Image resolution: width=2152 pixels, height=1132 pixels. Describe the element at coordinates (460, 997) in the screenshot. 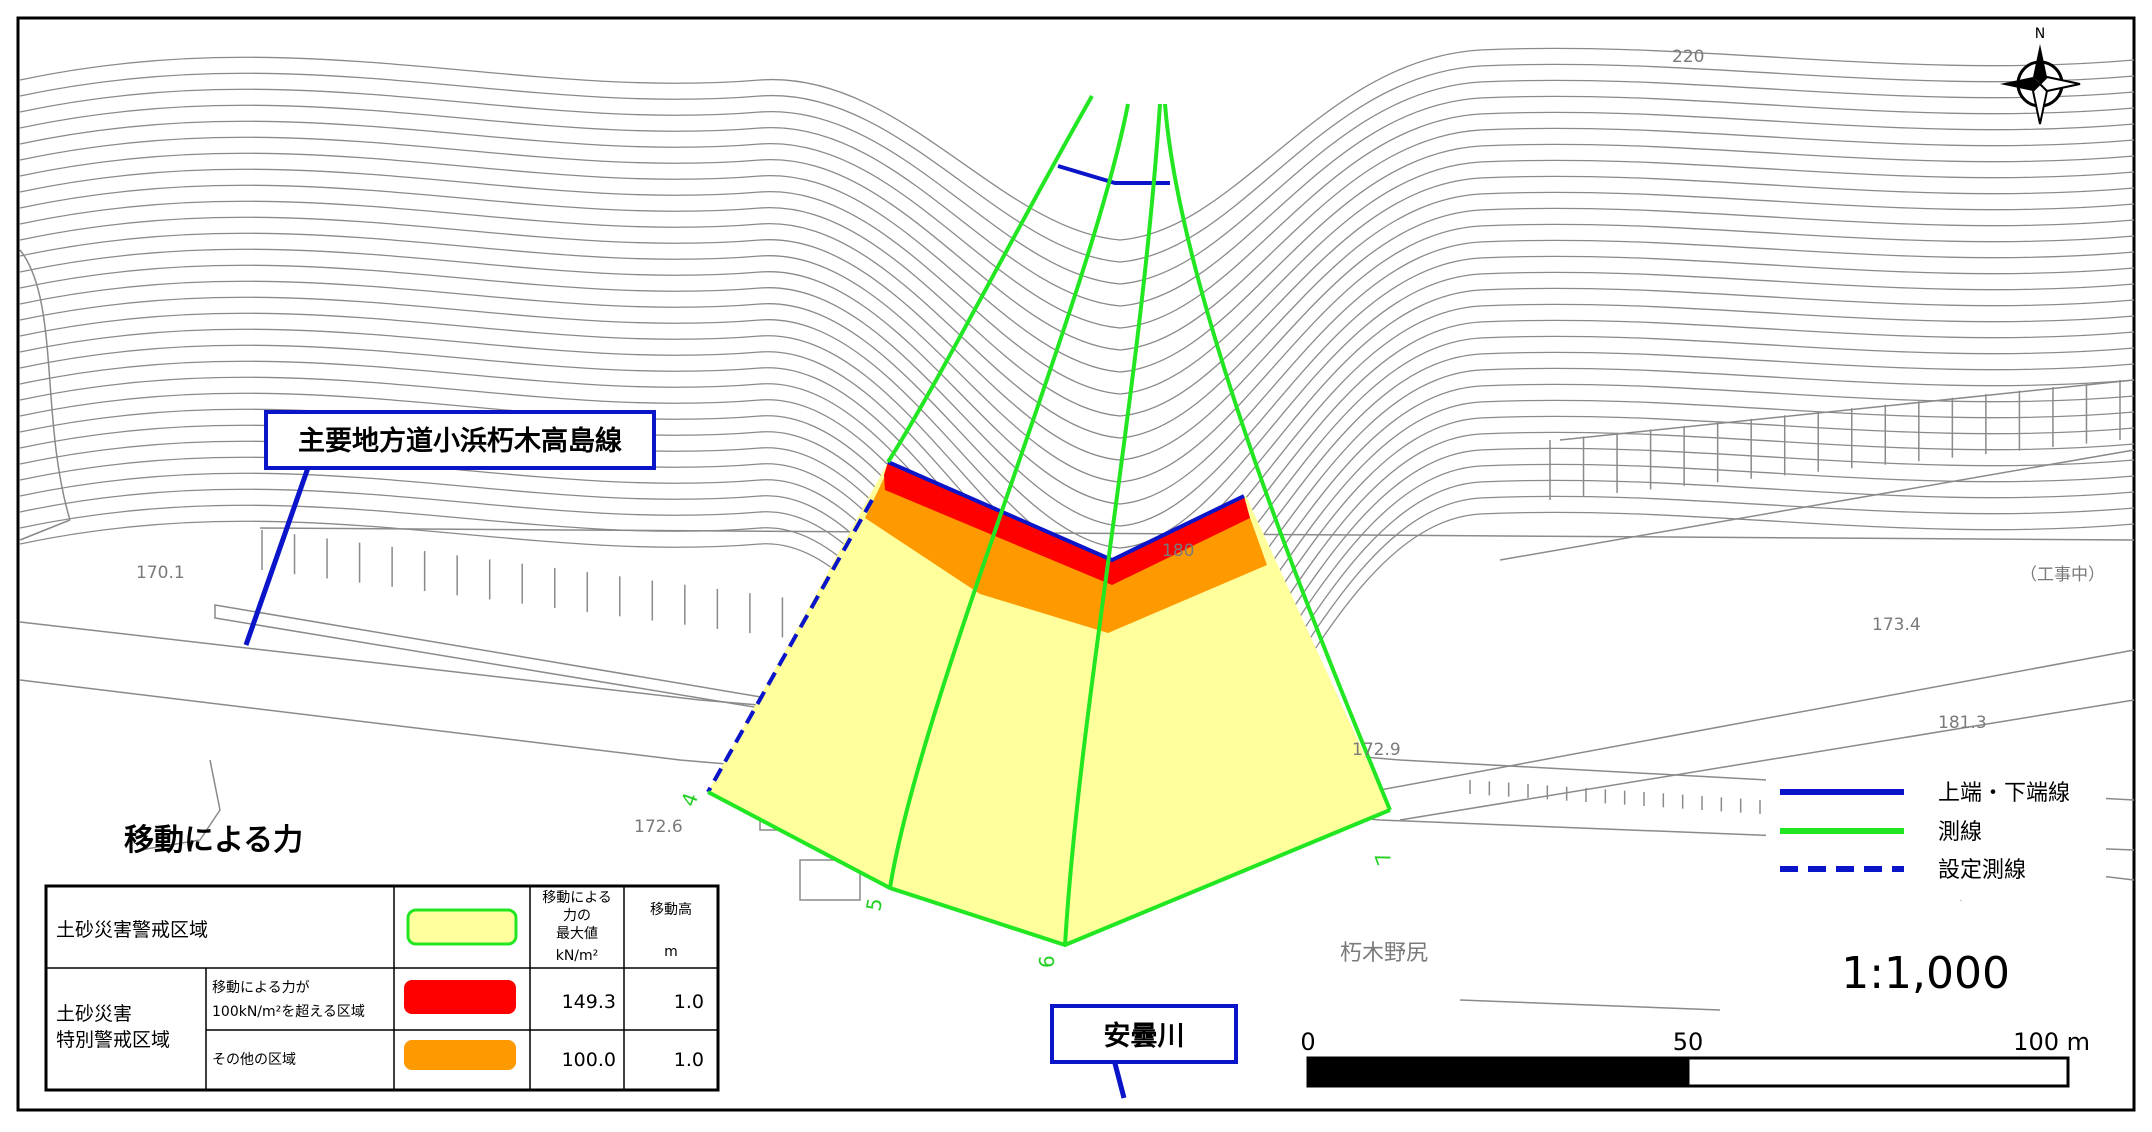

I see `swatch-special-over` at that location.